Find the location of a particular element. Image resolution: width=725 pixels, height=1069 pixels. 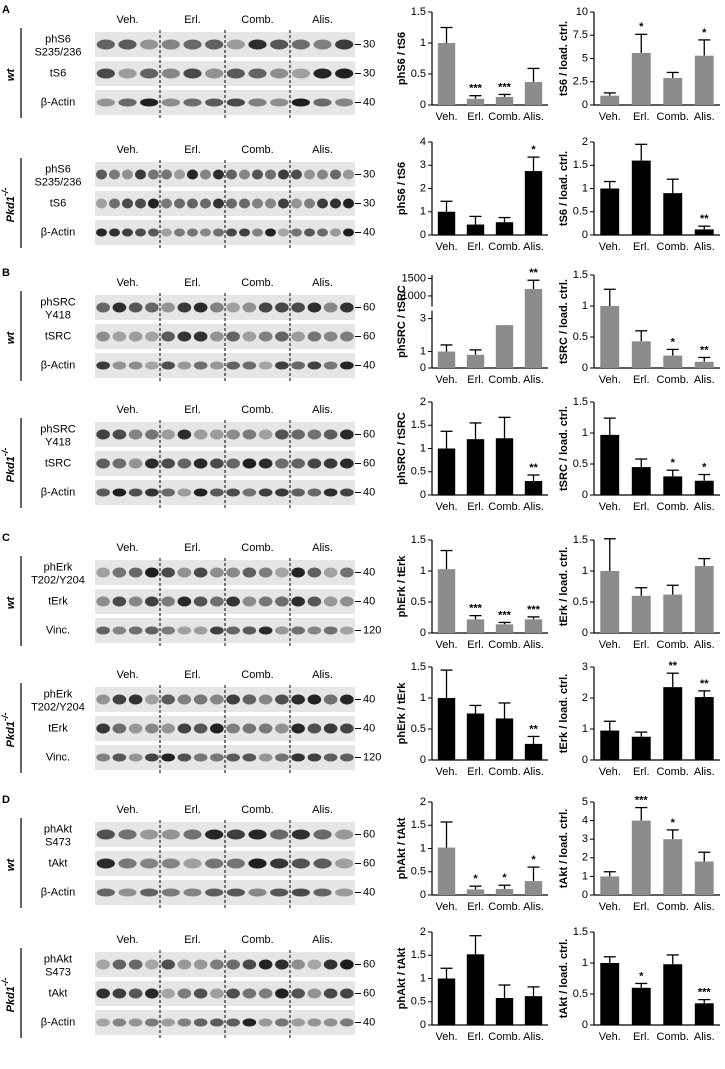

panel-letter: D is located at coordinates (6, 800).